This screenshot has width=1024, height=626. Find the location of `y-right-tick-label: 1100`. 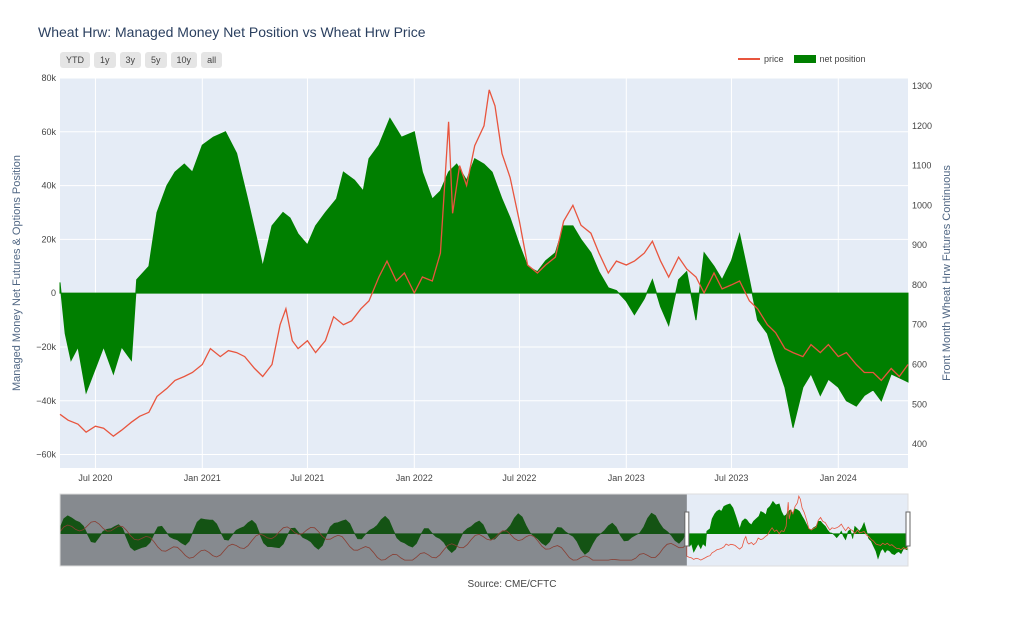

y-right-tick-label: 1100 is located at coordinates (921, 166).